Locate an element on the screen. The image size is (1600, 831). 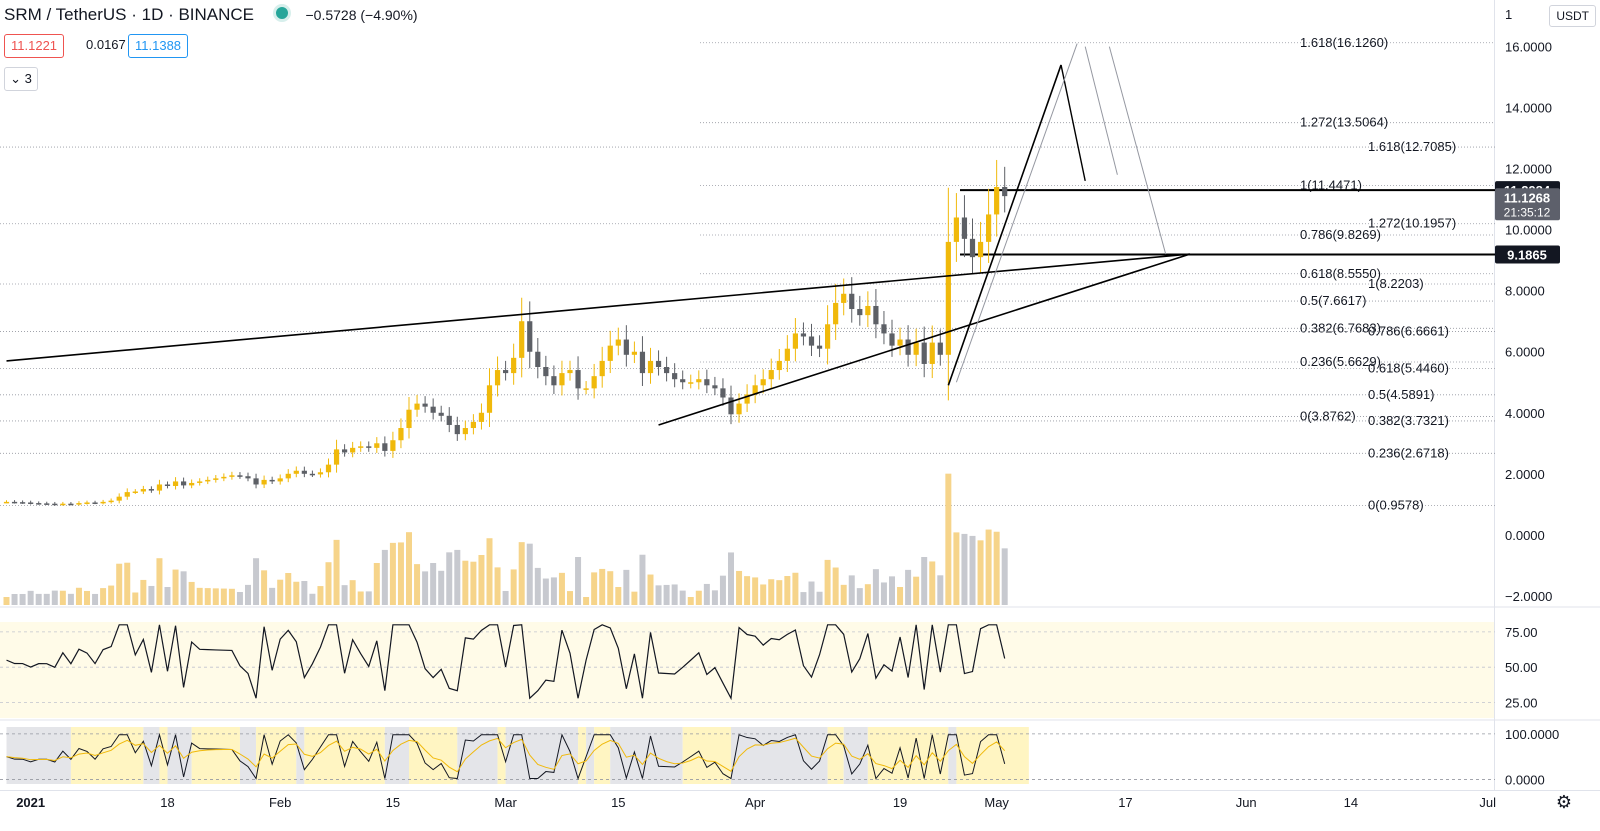
rsi-tick-label: 25.00 is located at coordinates (1521, 702).